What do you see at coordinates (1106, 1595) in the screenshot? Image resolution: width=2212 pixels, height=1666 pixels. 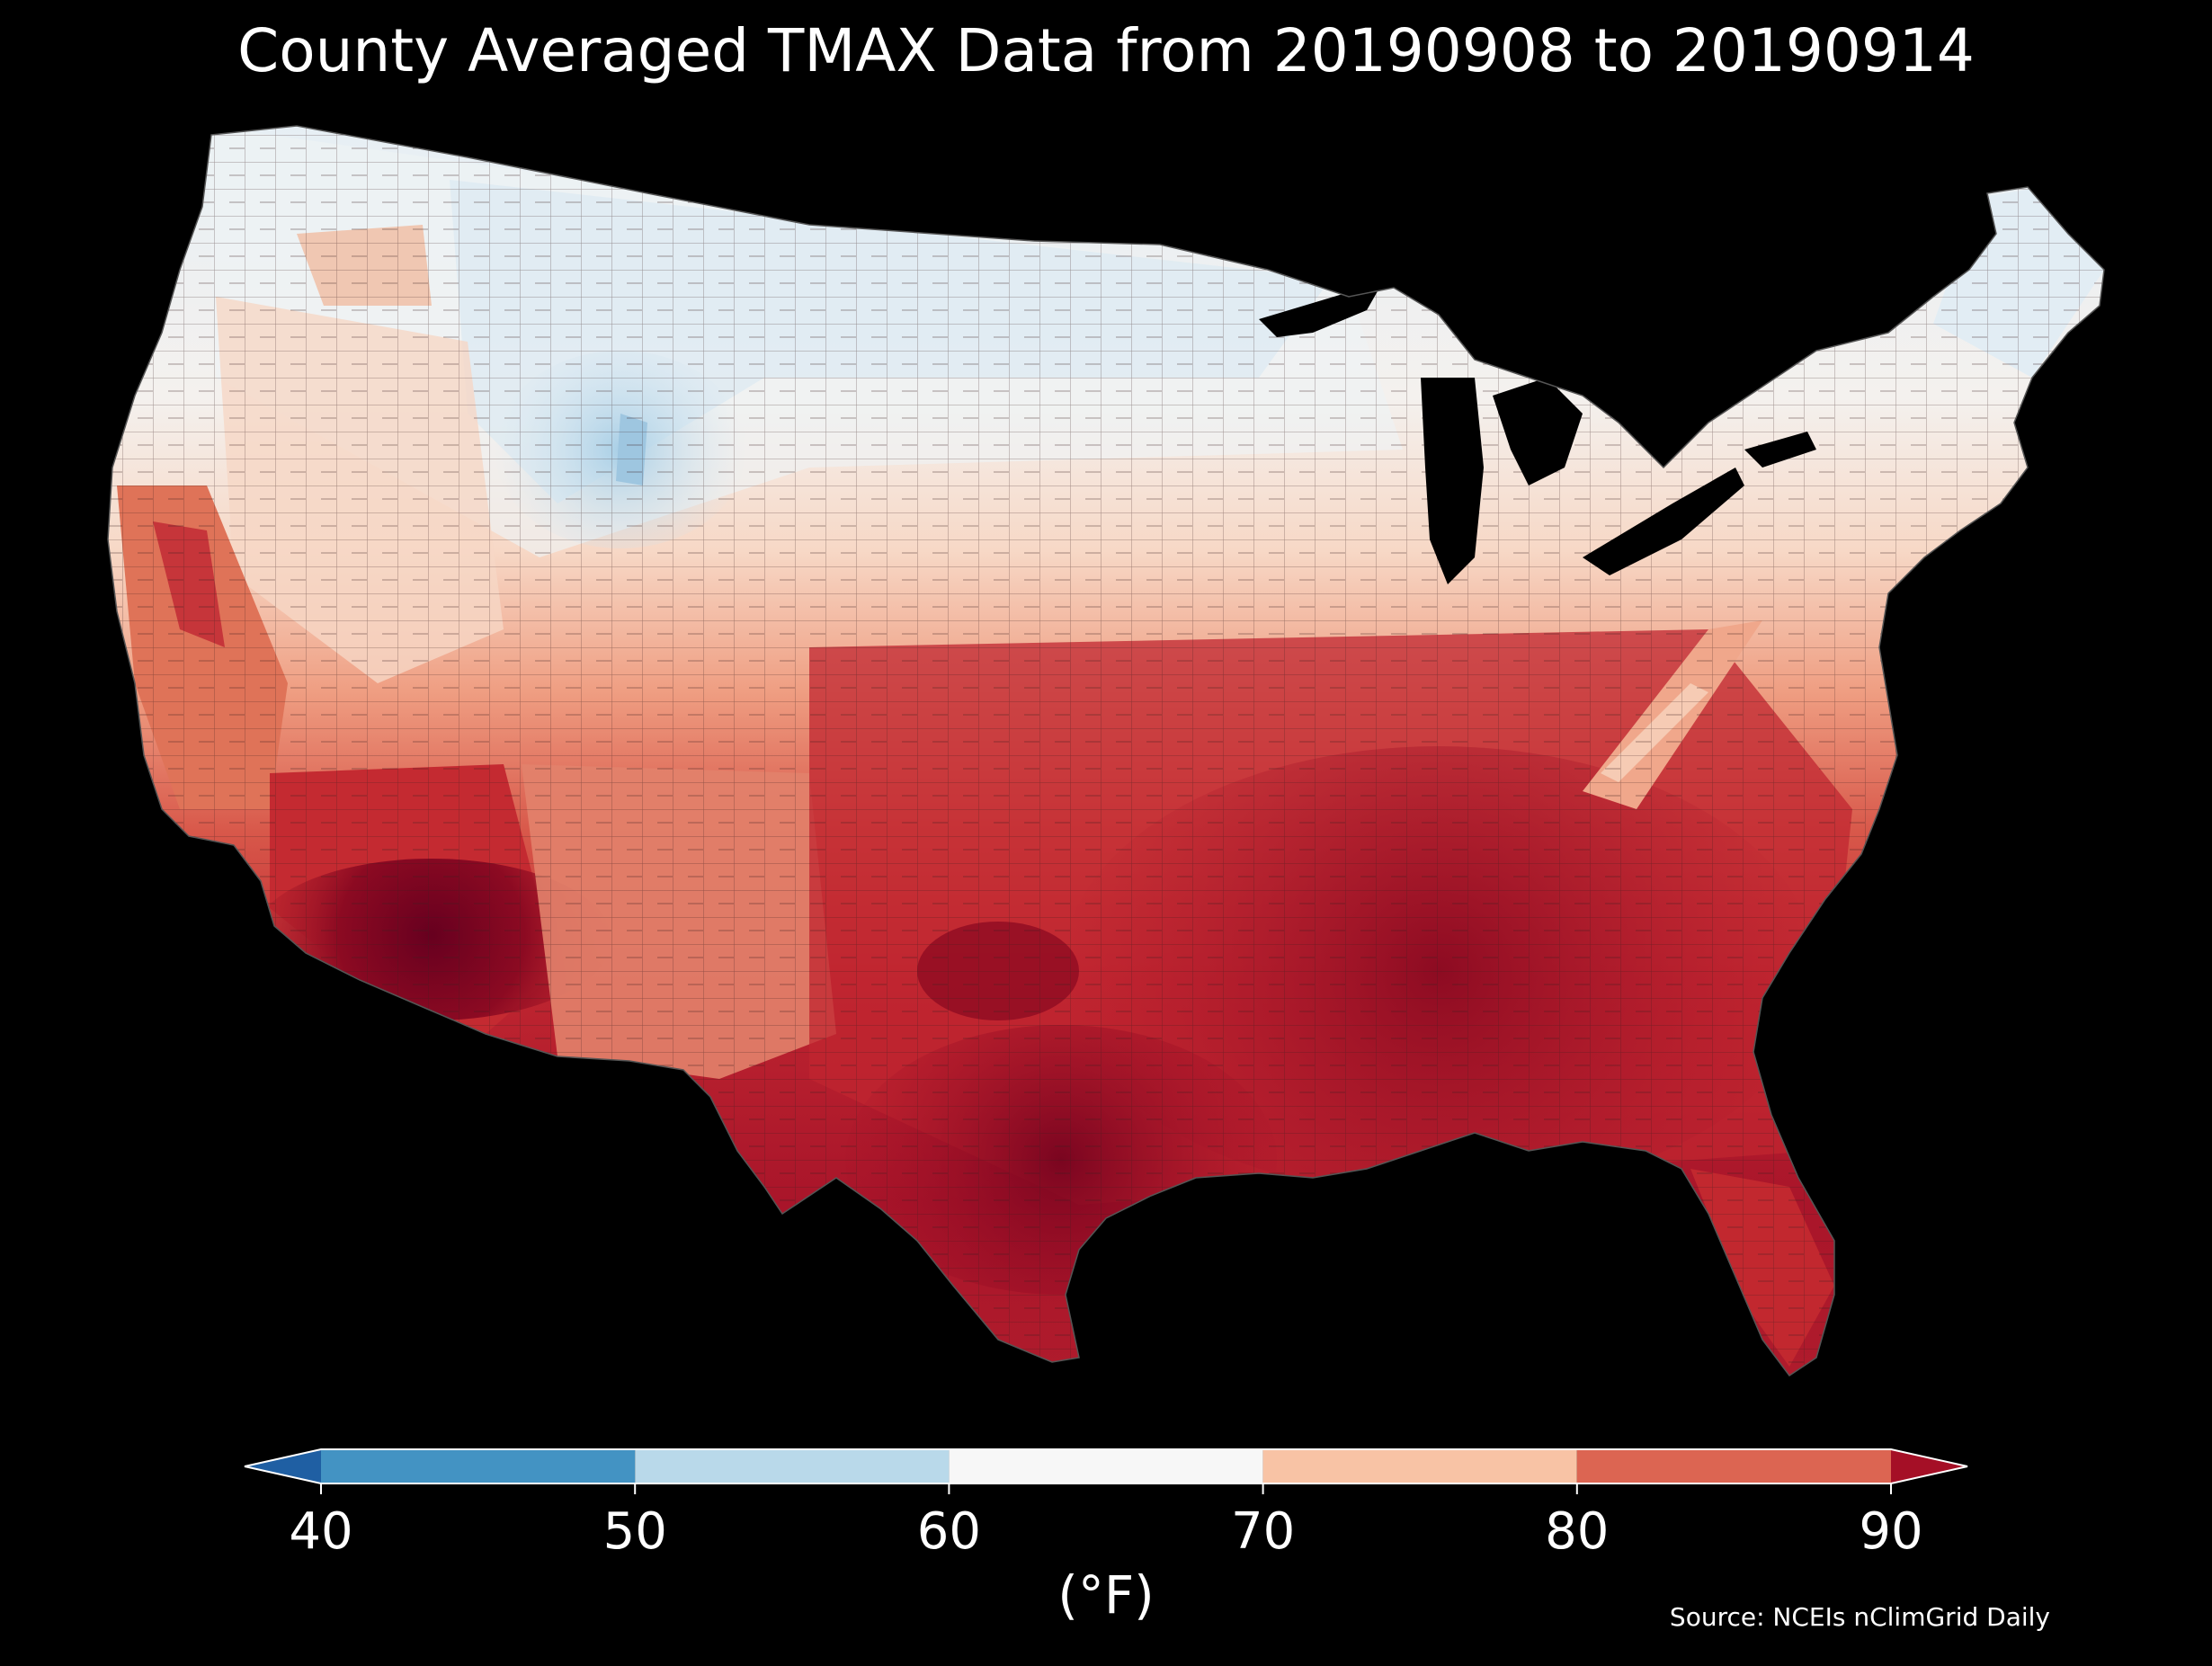 I see `colorbar-unit-label: (°F)` at bounding box center [1106, 1595].